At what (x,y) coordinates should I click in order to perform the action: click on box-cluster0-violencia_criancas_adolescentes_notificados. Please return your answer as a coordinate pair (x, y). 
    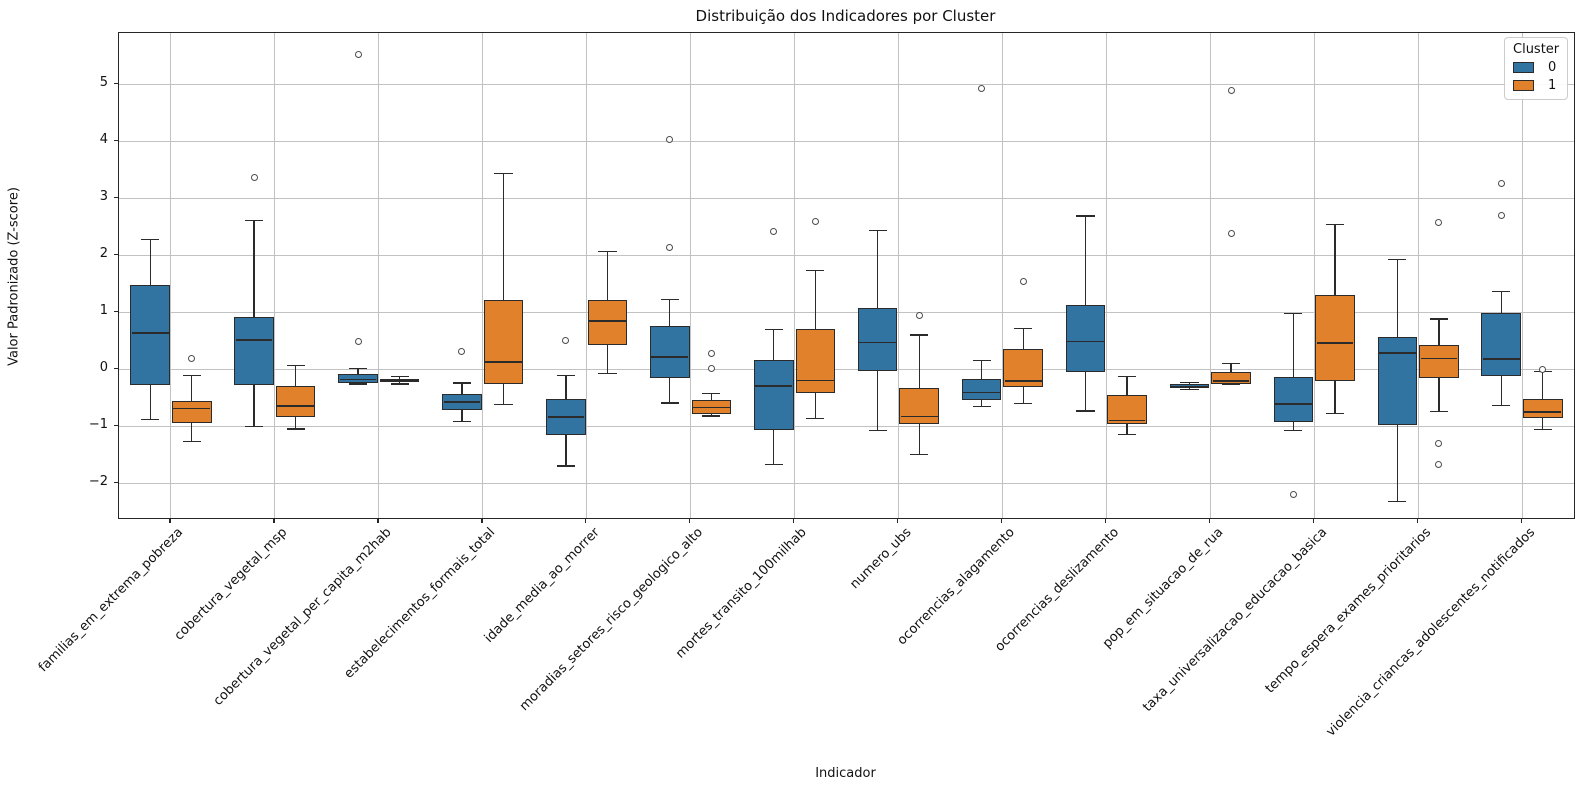
    Looking at the image, I should click on (1501, 344).